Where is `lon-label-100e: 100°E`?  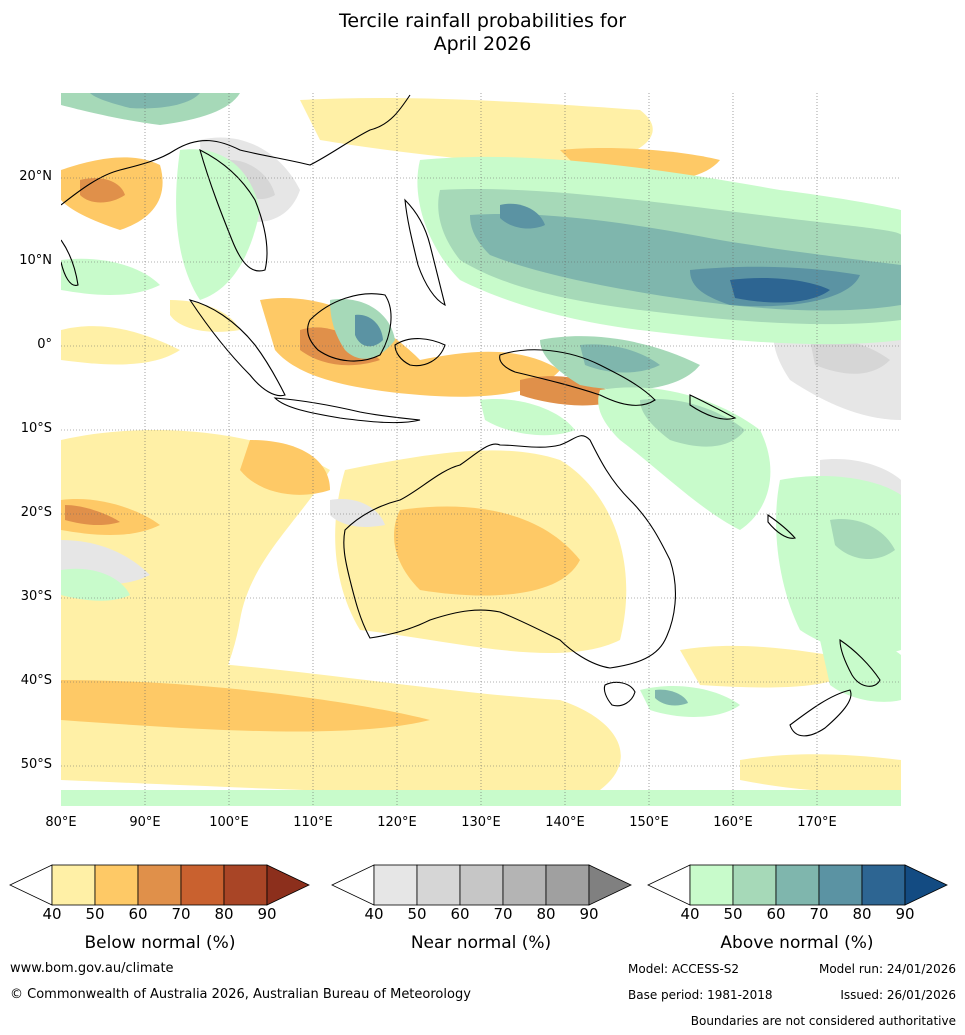 lon-label-100e: 100°E is located at coordinates (229, 822).